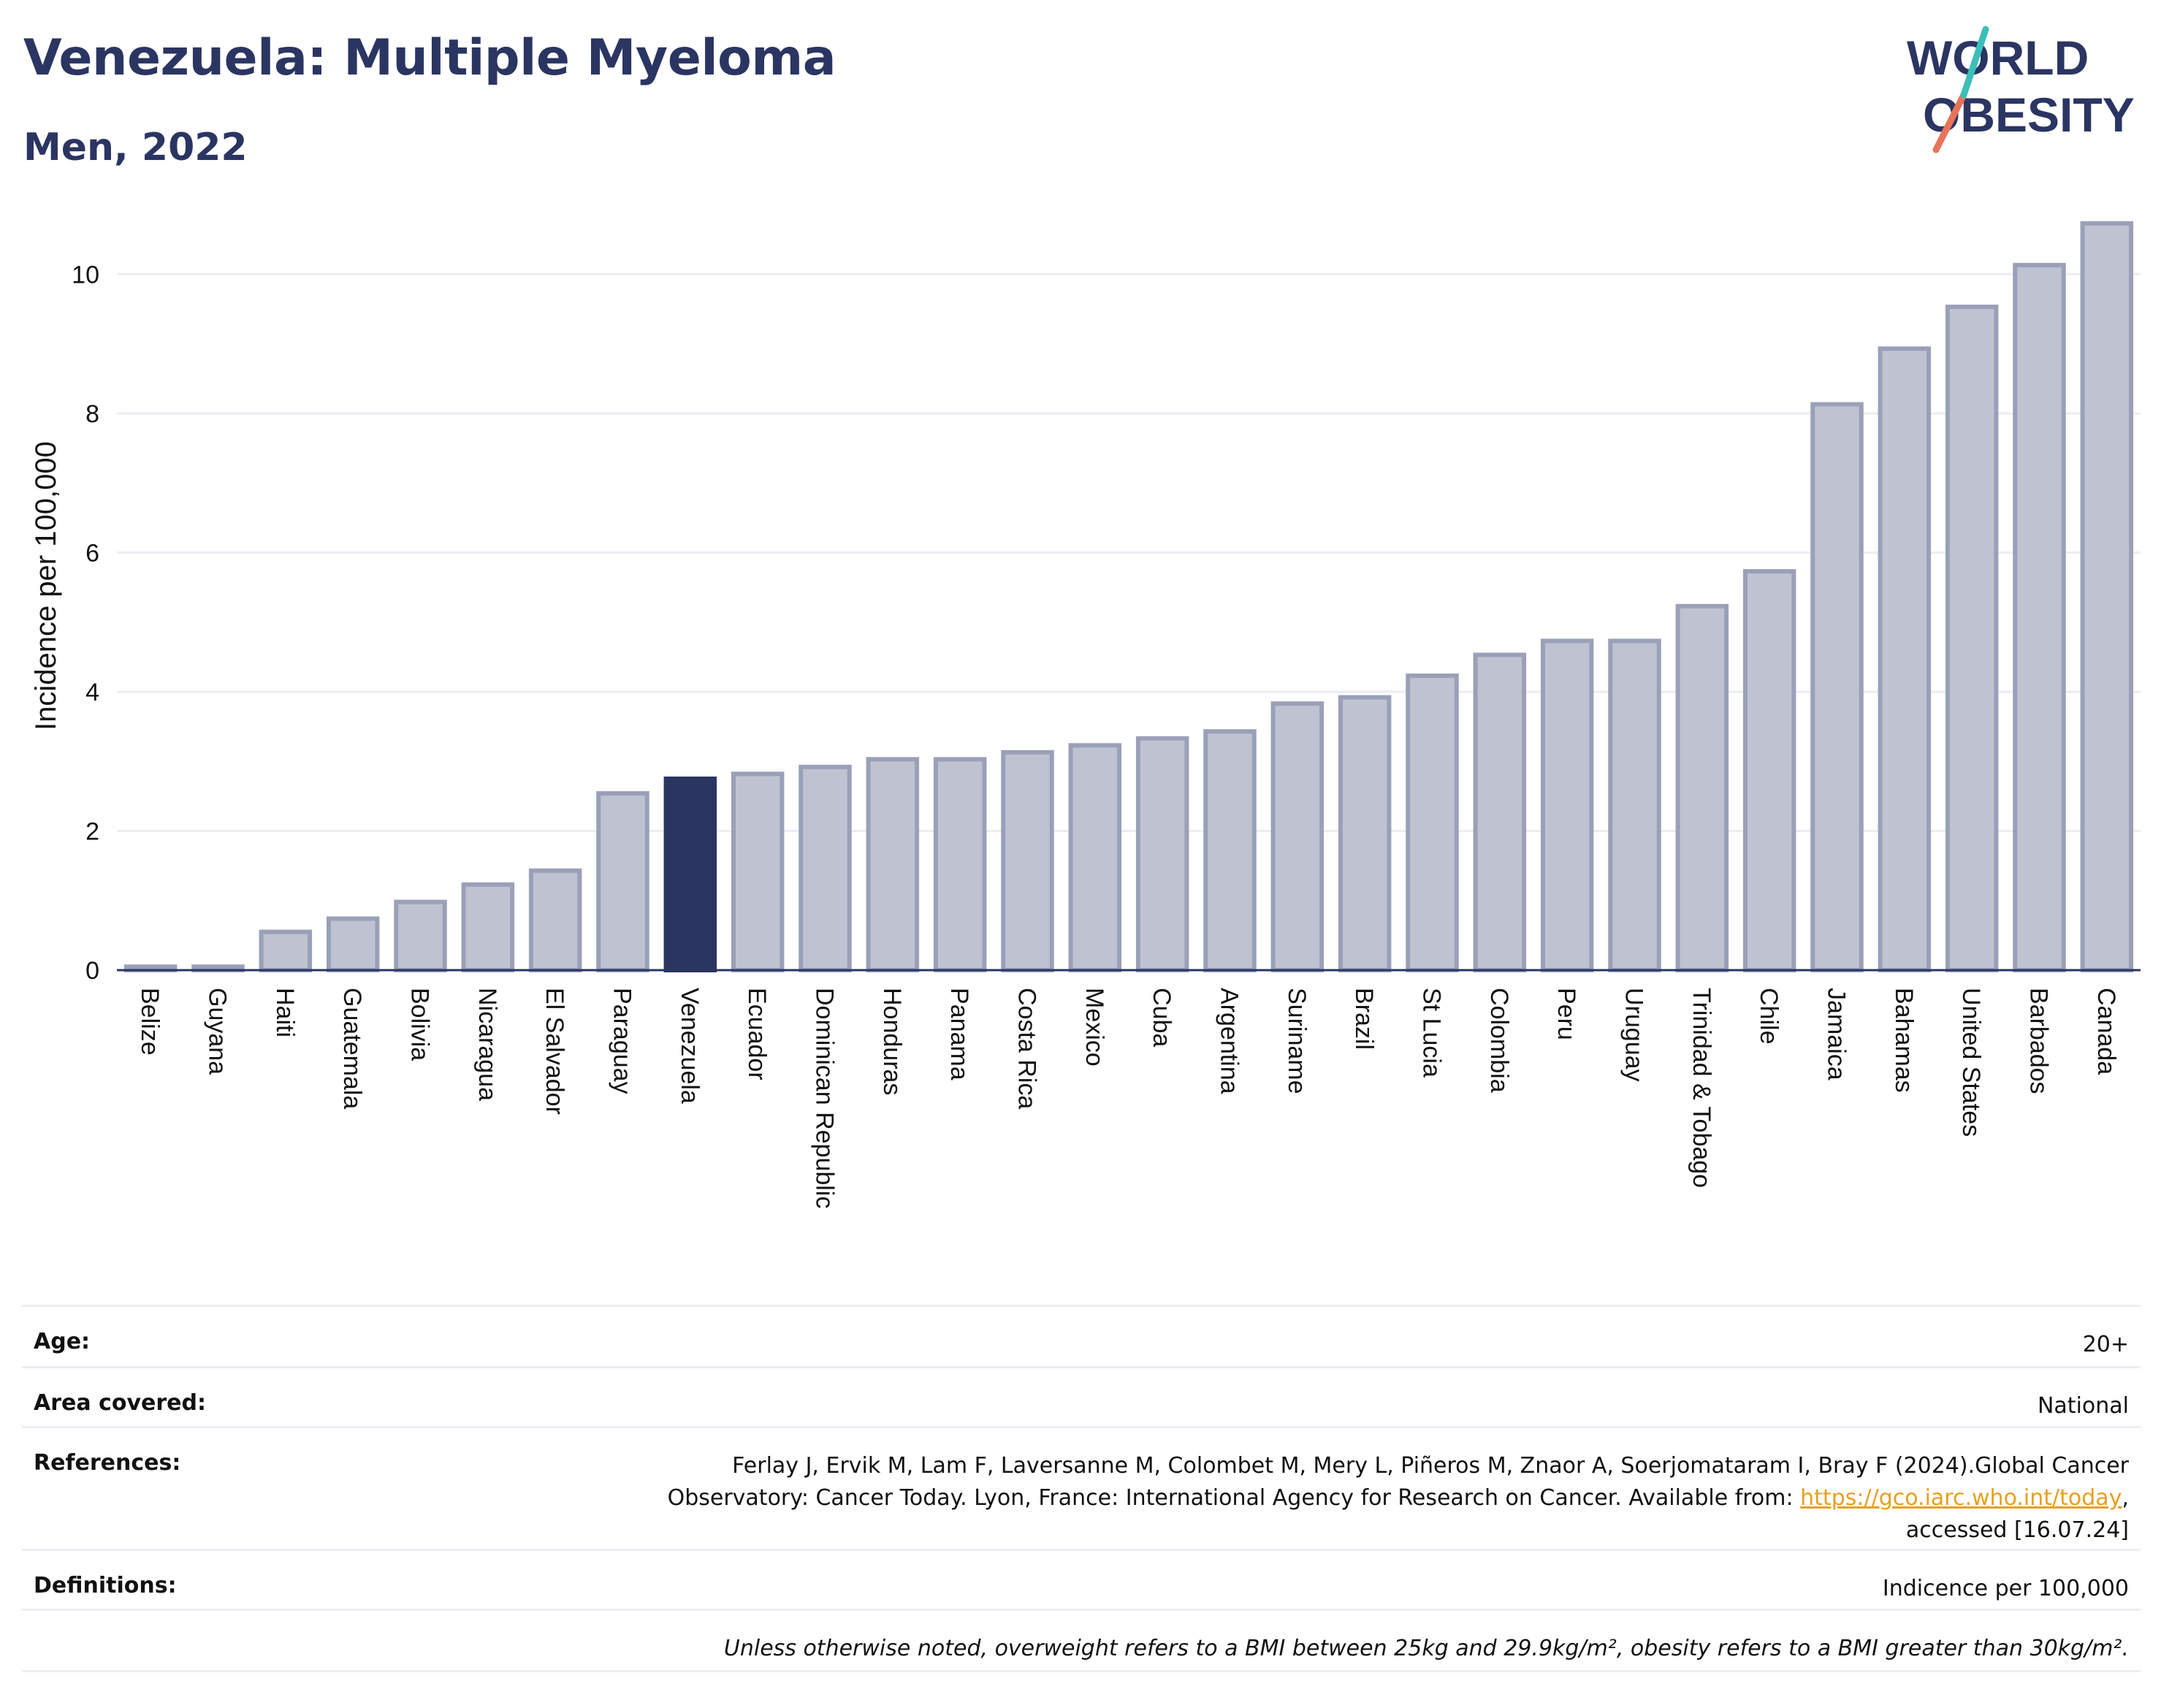 The image size is (2161, 1708). What do you see at coordinates (1230, 850) in the screenshot?
I see `bar-argentina` at bounding box center [1230, 850].